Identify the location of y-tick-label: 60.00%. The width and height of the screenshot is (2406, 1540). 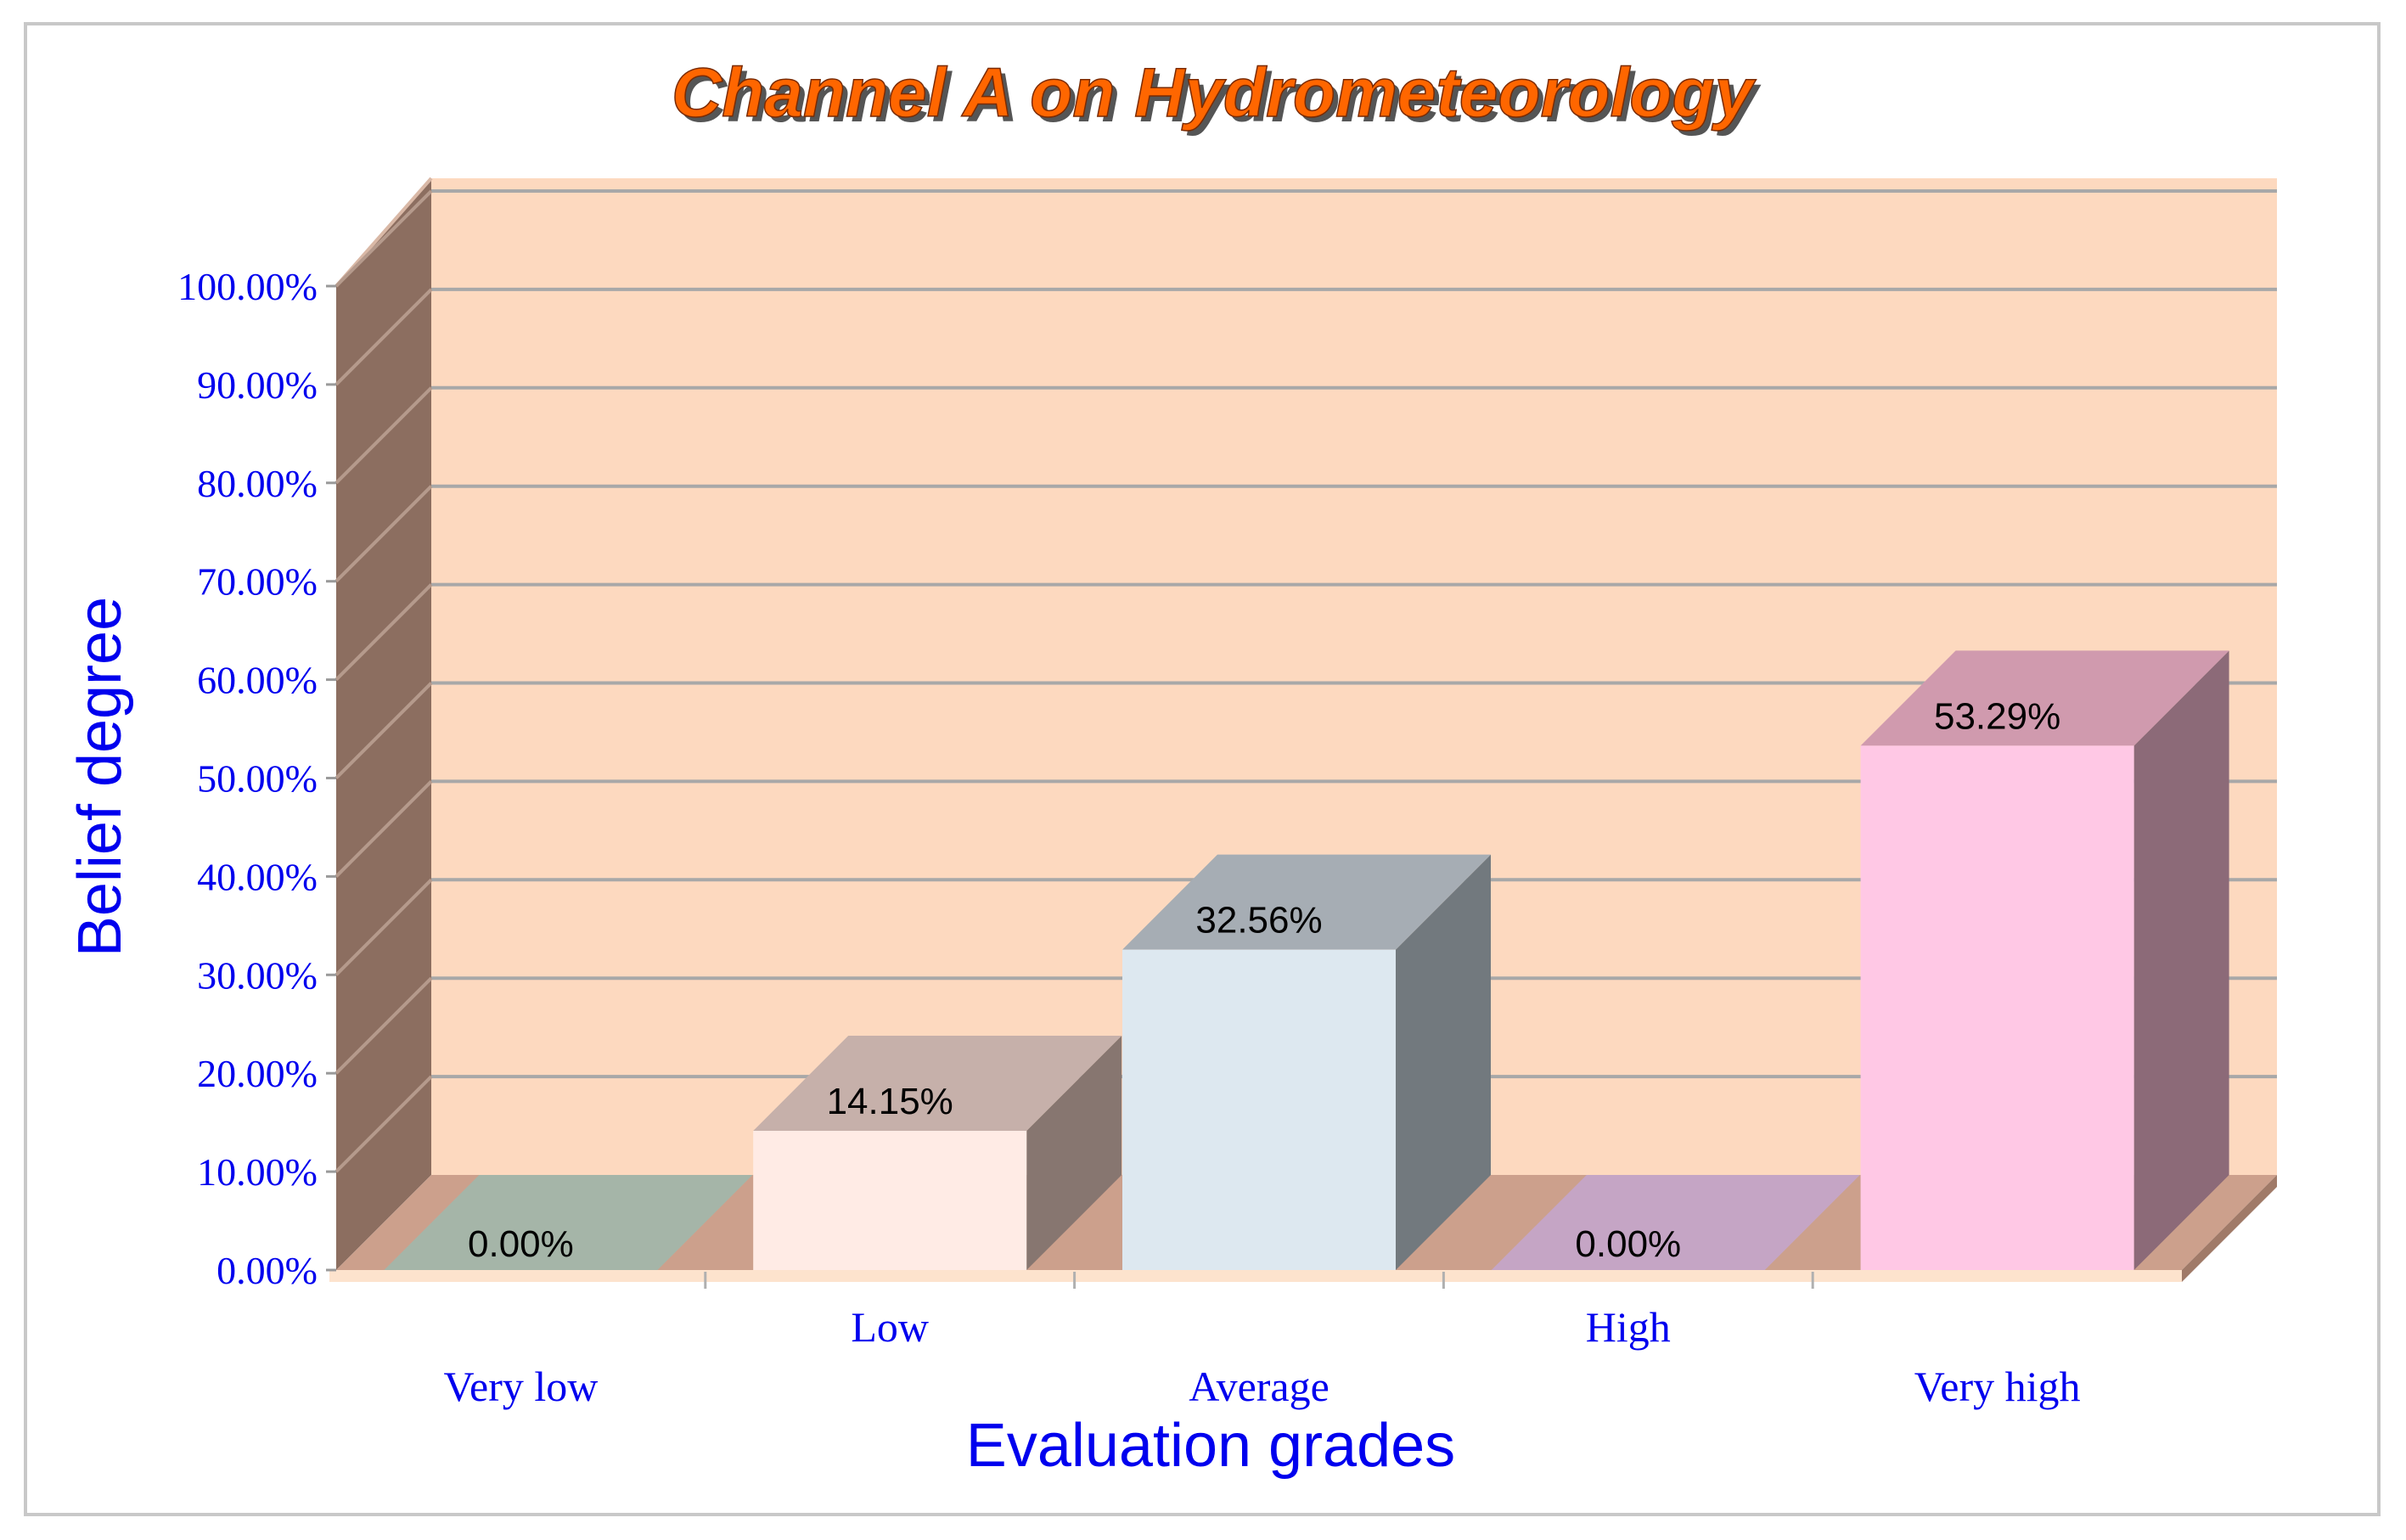
(258, 680).